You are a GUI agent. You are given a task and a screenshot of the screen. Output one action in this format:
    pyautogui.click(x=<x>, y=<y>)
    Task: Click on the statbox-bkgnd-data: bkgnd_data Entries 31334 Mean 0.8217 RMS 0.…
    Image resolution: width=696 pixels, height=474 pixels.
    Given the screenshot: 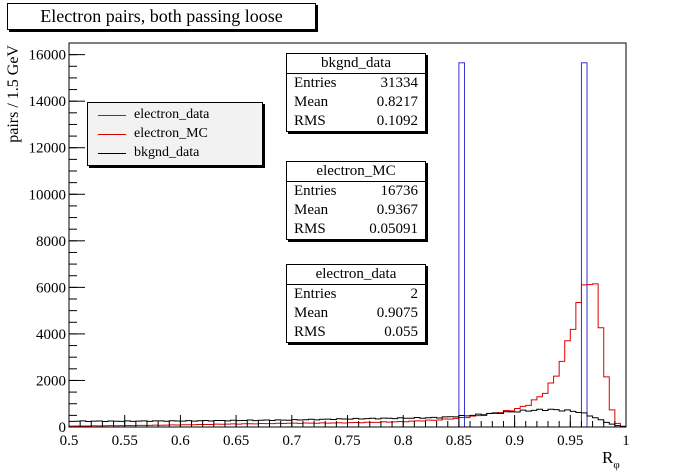 What is the action you would take?
    pyautogui.click(x=356, y=92)
    